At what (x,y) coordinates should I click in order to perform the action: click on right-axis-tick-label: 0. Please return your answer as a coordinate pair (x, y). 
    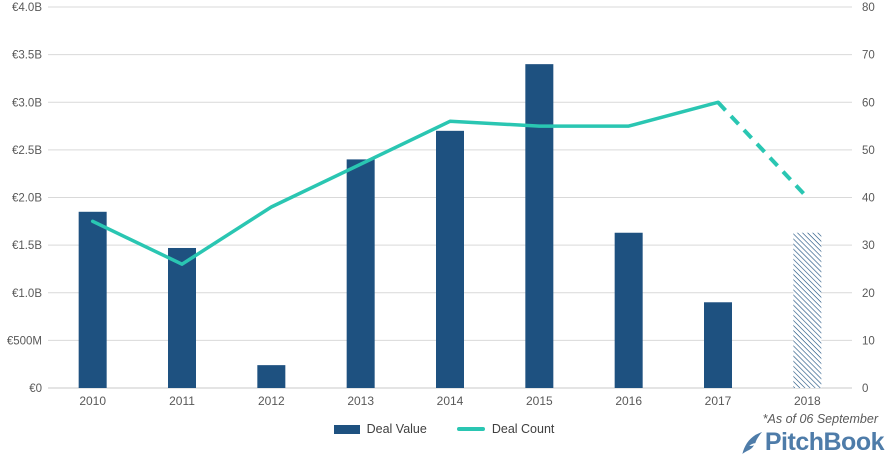
    Looking at the image, I should click on (865, 389).